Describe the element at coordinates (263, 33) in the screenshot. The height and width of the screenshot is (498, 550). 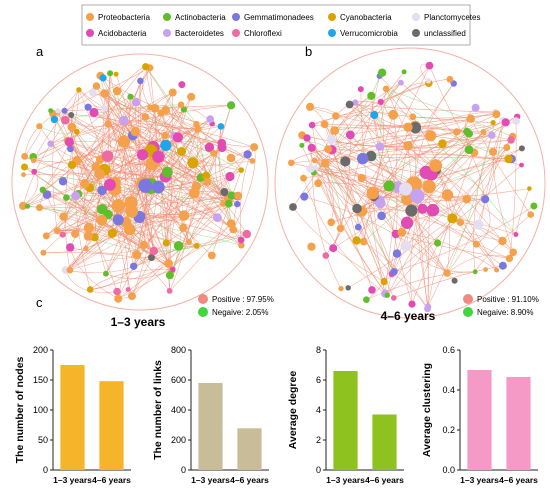
I see `legend-label: Chloroflexi` at that location.